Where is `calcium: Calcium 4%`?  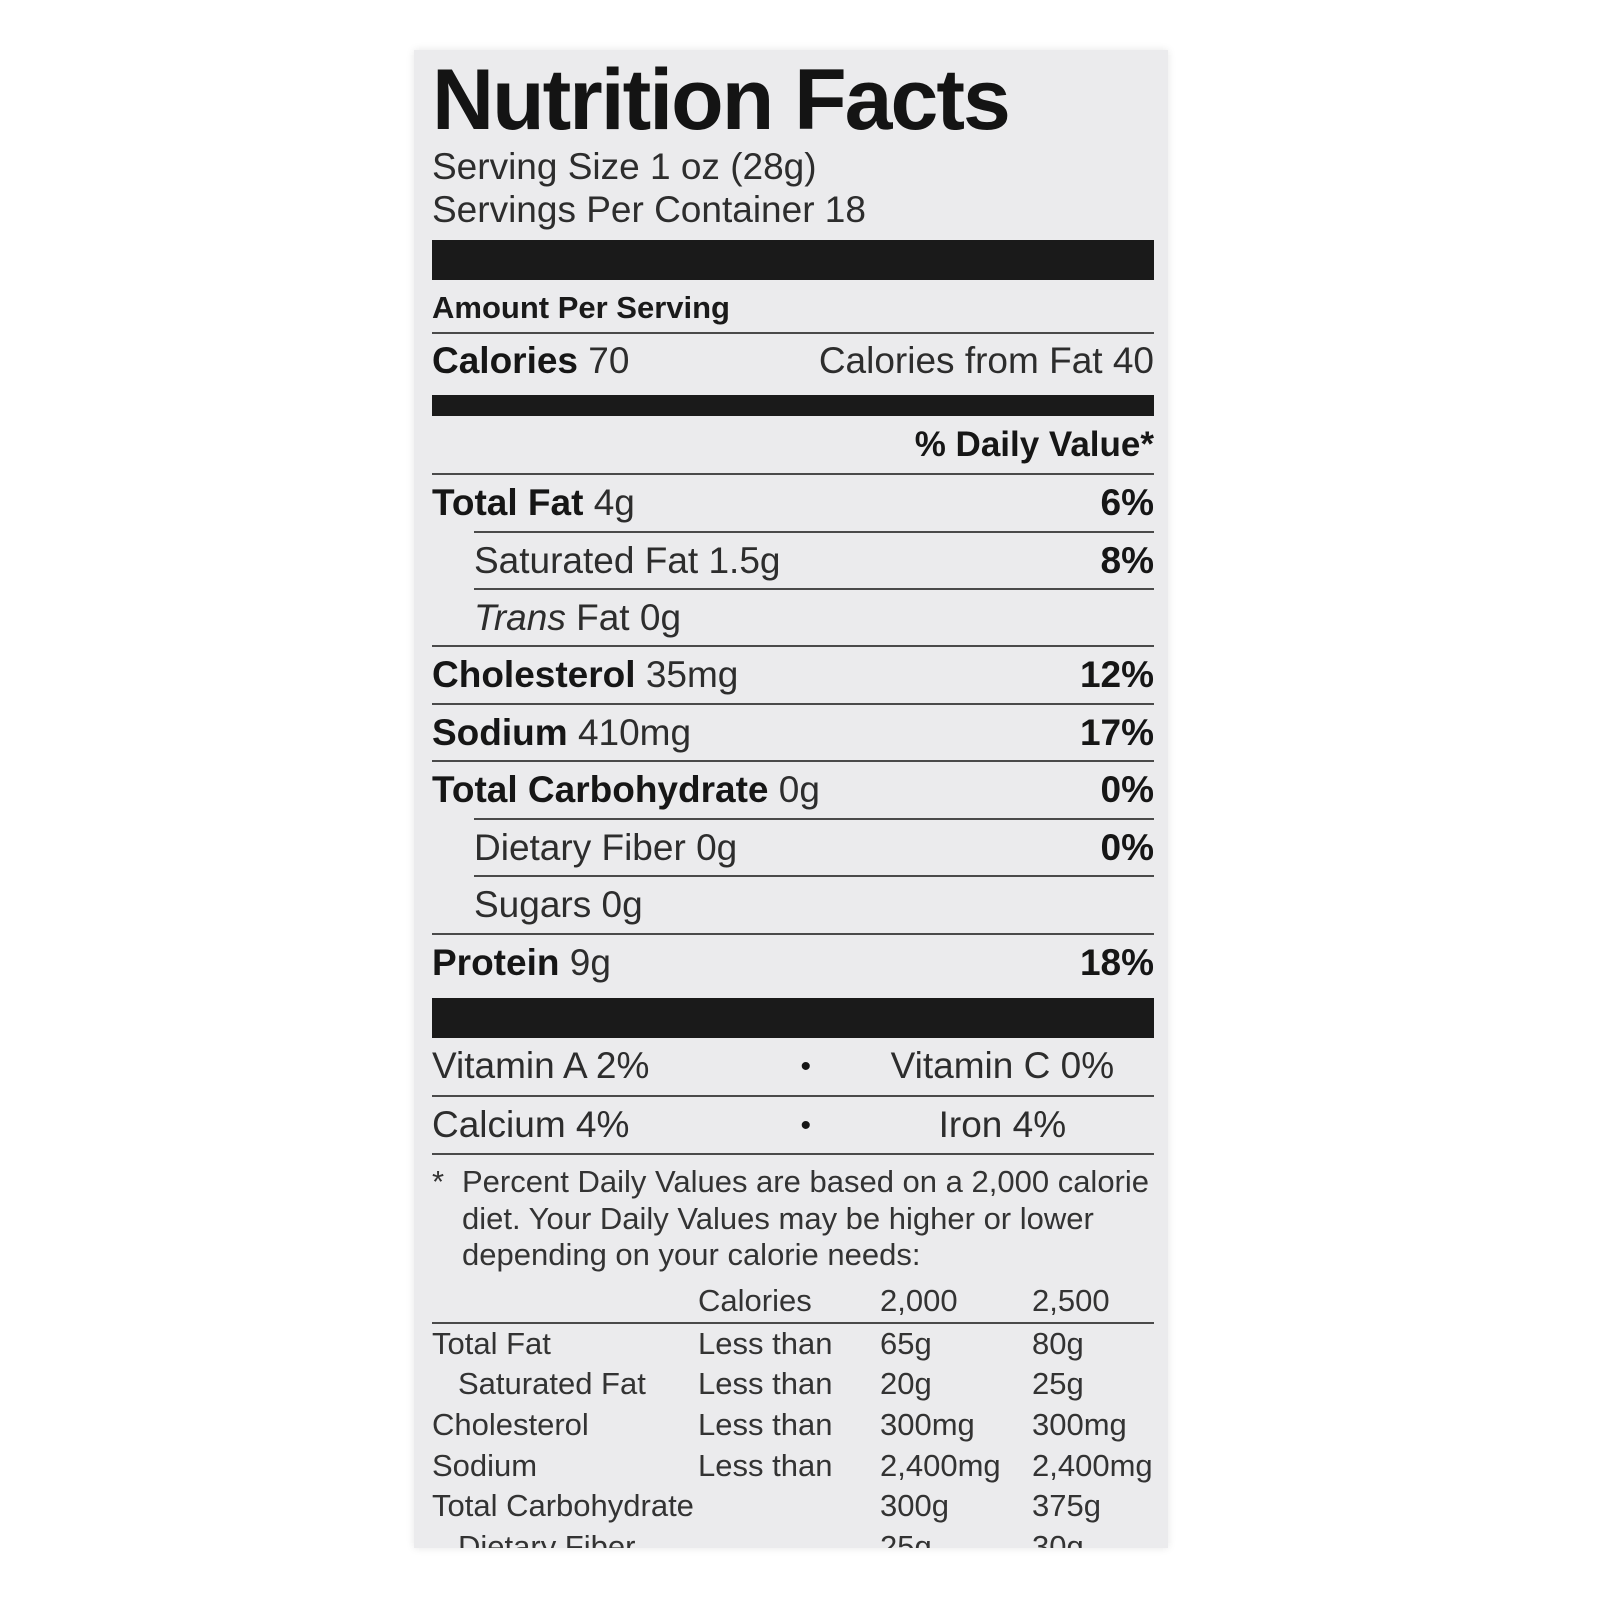 calcium: Calcium 4% is located at coordinates (531, 1124).